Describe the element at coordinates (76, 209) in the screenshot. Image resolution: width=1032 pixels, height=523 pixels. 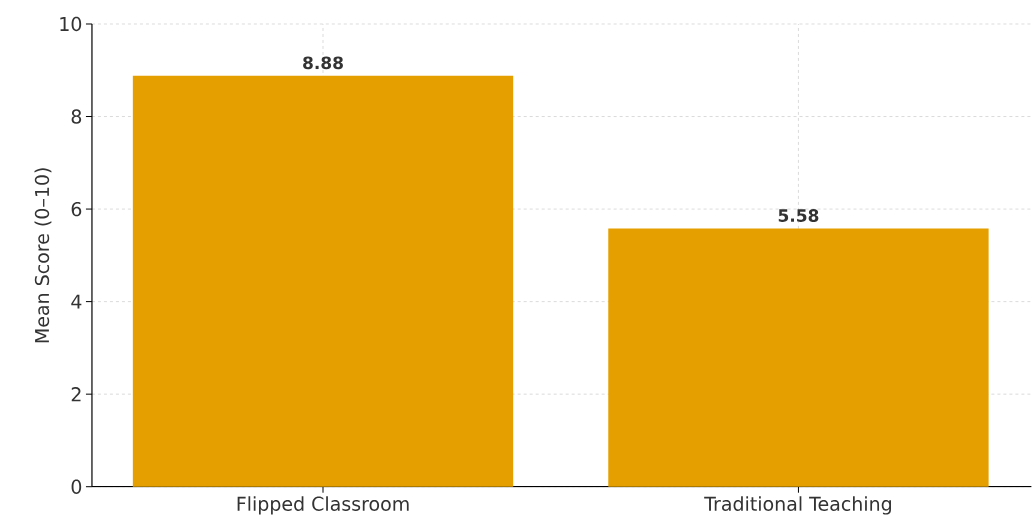
I see `y-tick-label: 6` at that location.